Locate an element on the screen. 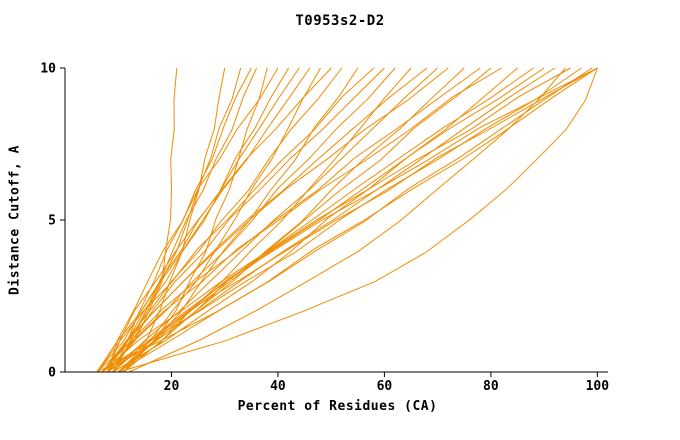 This screenshot has height=440, width=680. x-tick-label: 100 is located at coordinates (598, 386).